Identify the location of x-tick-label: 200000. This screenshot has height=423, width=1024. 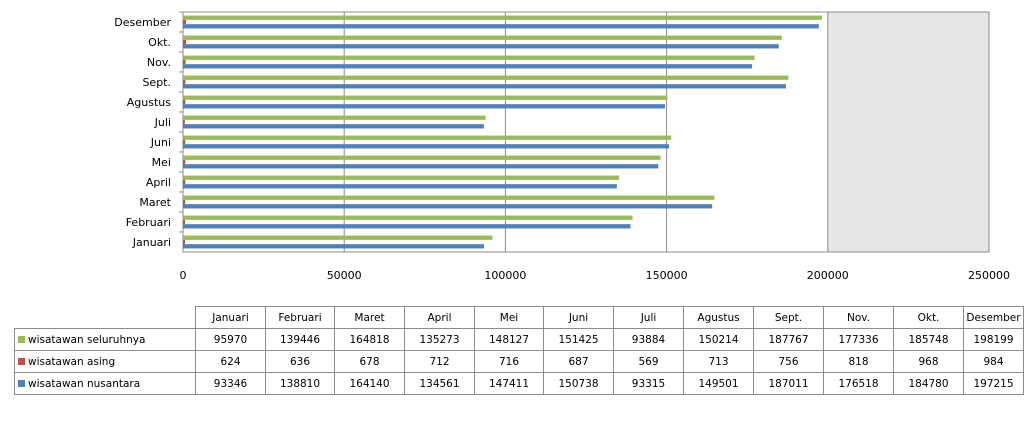
(828, 275).